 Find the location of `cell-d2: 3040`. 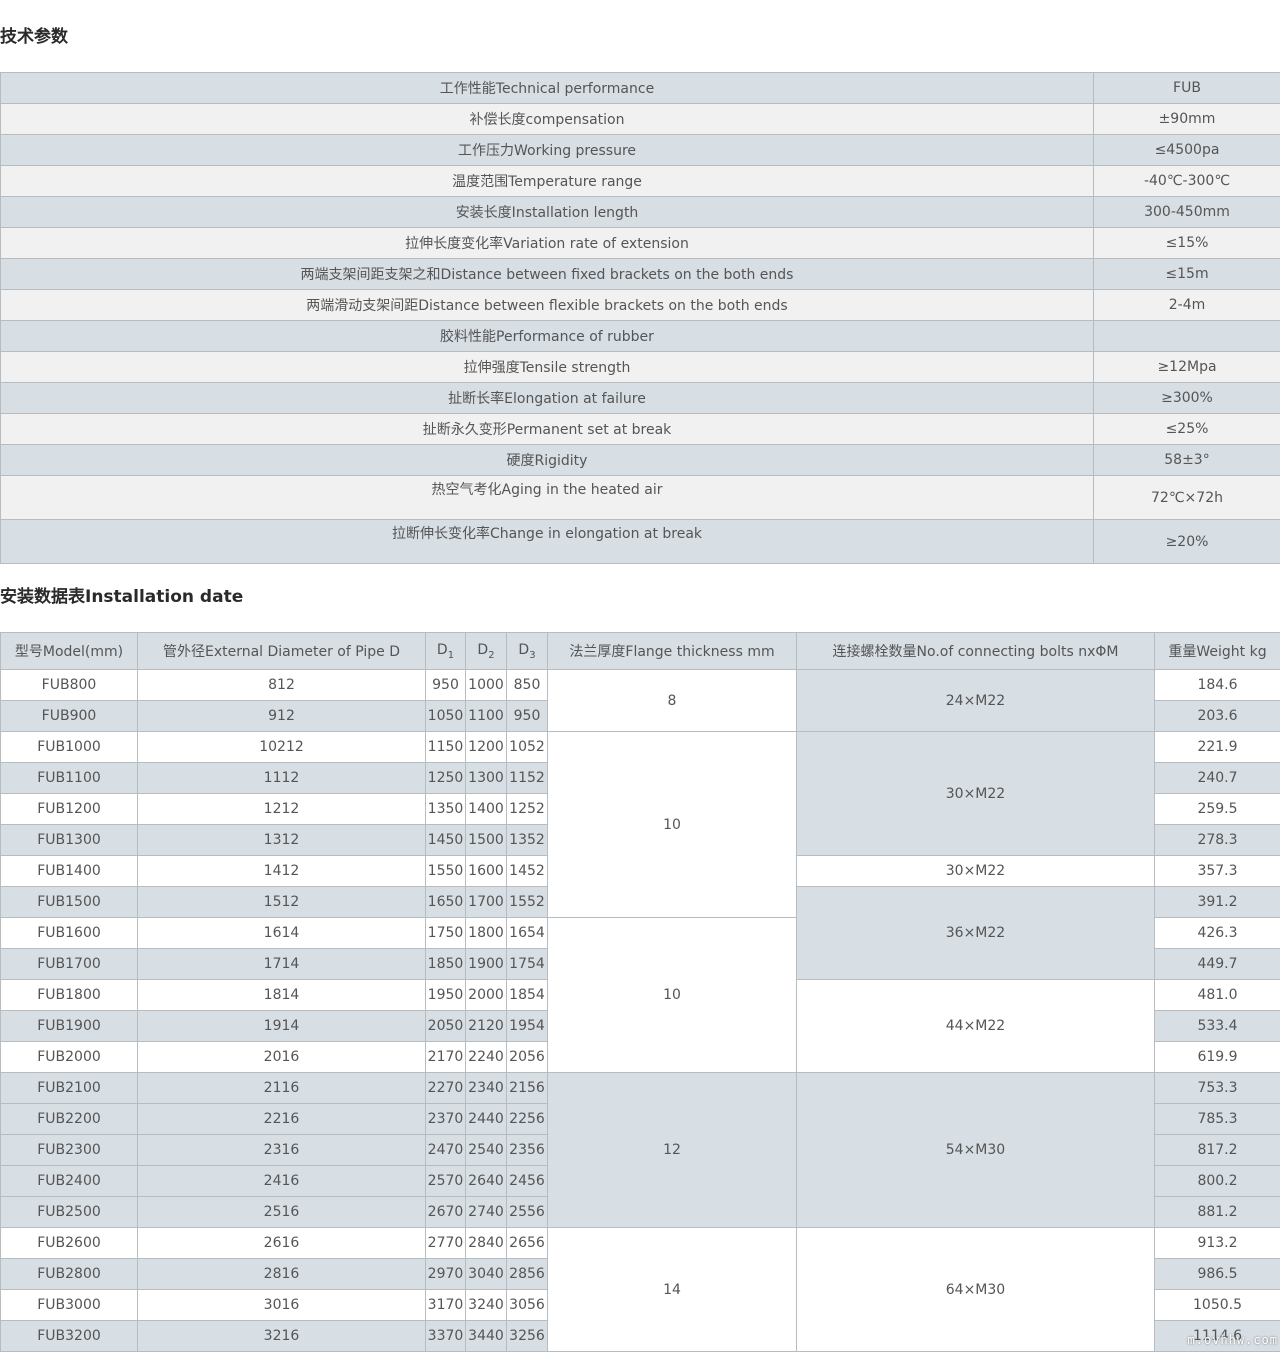

cell-d2: 3040 is located at coordinates (486, 1274).